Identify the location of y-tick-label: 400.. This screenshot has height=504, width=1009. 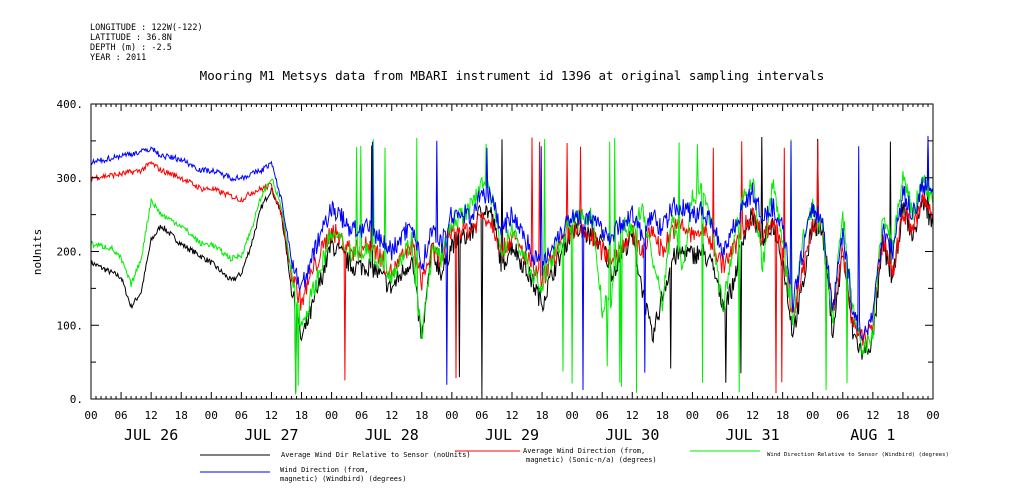
(70, 104).